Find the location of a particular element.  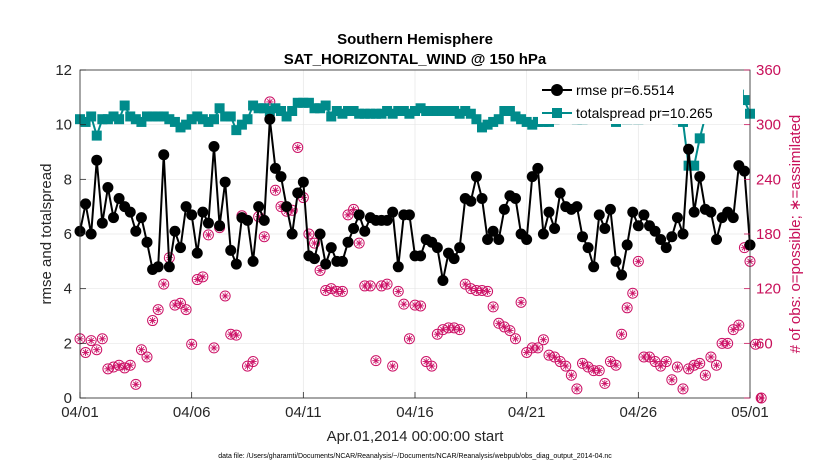

legend: rmse pr=6.5514 totalspread pr=10.265 is located at coordinates (640, 102).